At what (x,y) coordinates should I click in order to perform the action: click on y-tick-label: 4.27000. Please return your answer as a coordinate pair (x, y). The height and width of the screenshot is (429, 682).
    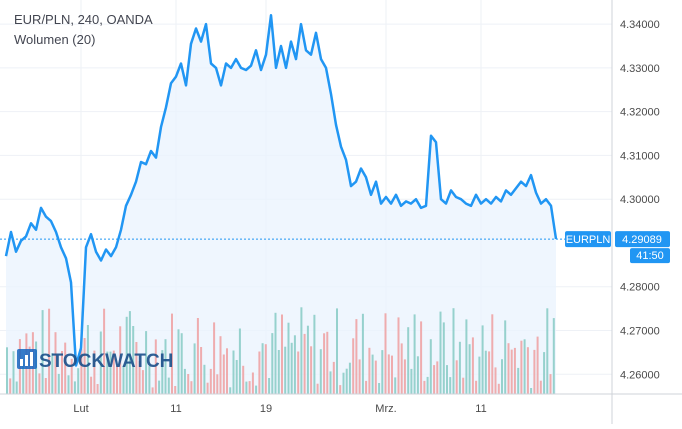
    Looking at the image, I should click on (640, 332).